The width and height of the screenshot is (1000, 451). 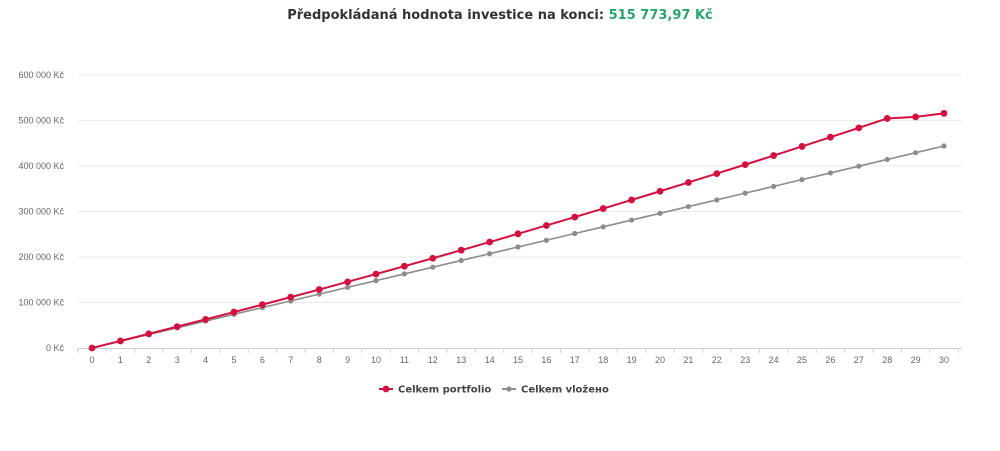 What do you see at coordinates (717, 360) in the screenshot?
I see `x-tick-label: 22` at bounding box center [717, 360].